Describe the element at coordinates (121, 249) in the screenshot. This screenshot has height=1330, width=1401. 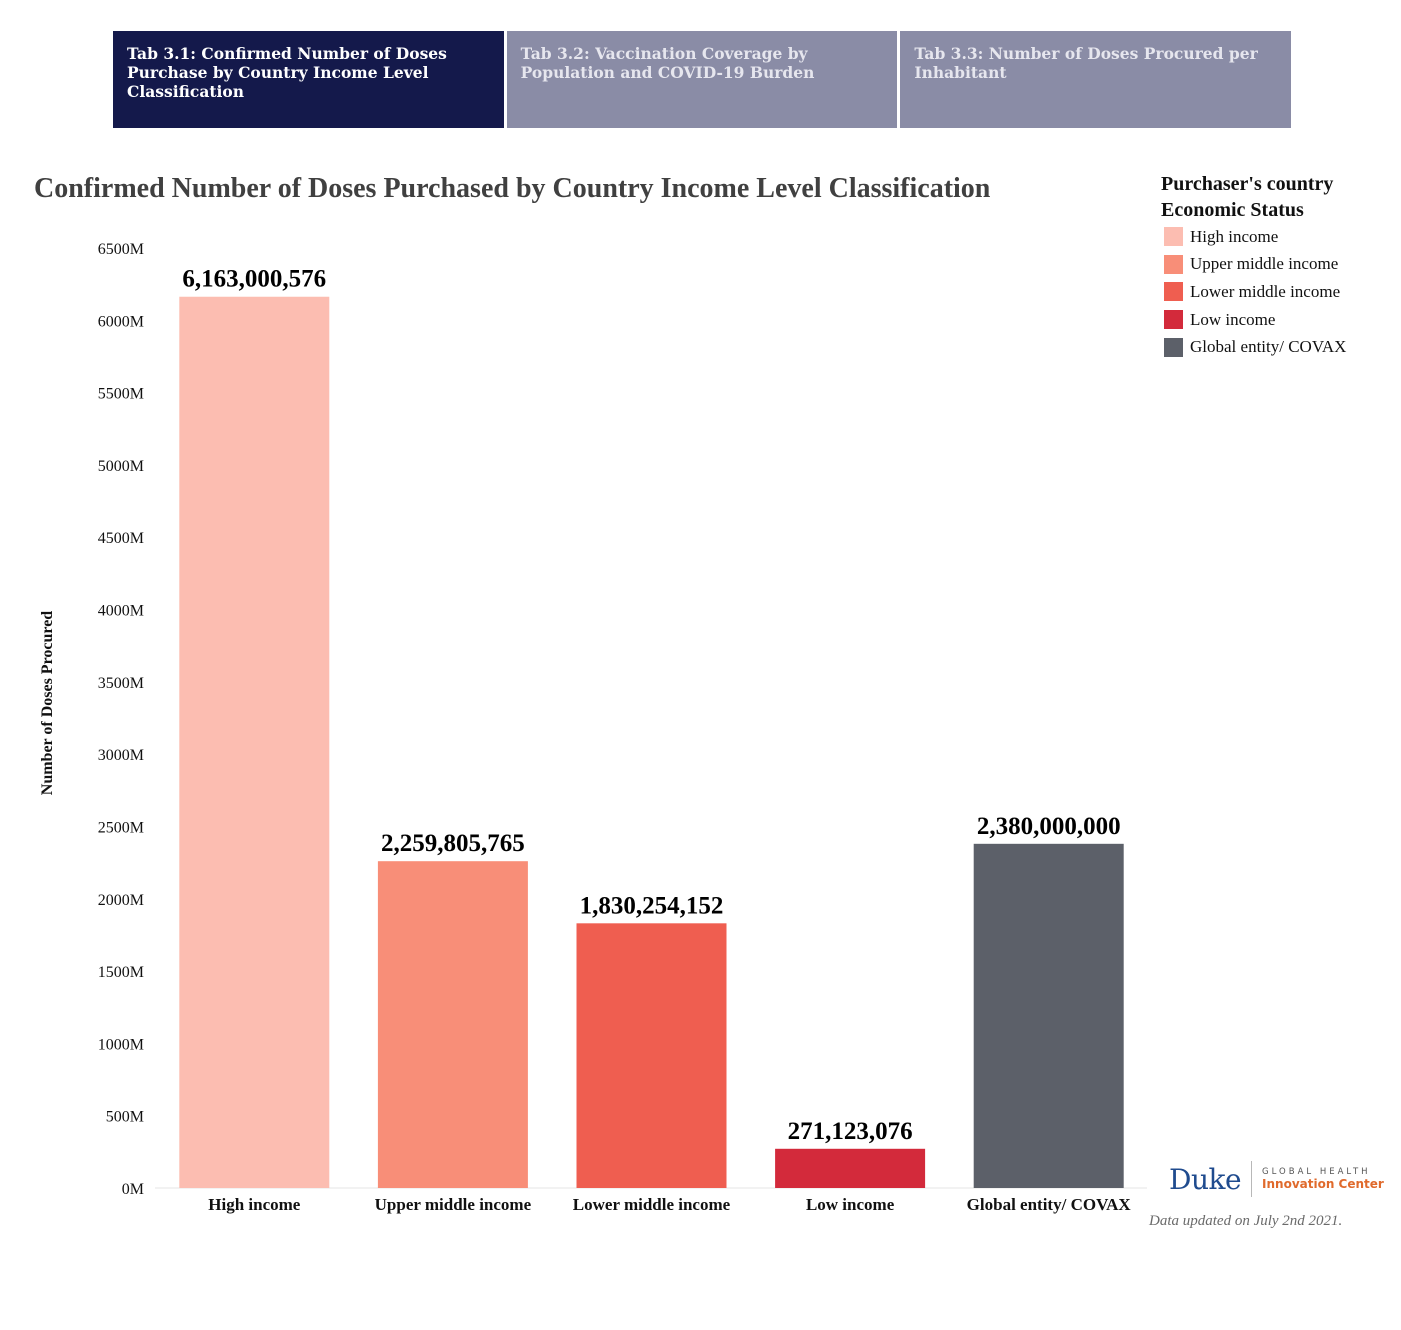
I see `y-tick-label: 6500M` at that location.